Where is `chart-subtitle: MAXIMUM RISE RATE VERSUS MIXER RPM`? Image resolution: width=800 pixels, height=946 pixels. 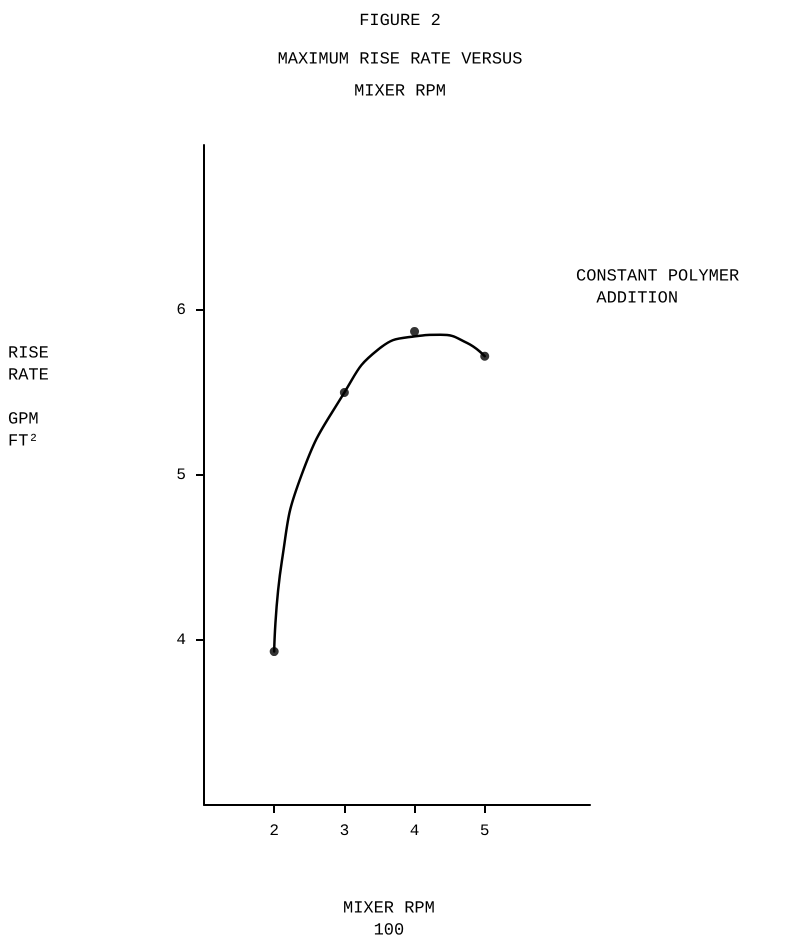 chart-subtitle: MAXIMUM RISE RATE VERSUS MIXER RPM is located at coordinates (400, 76).